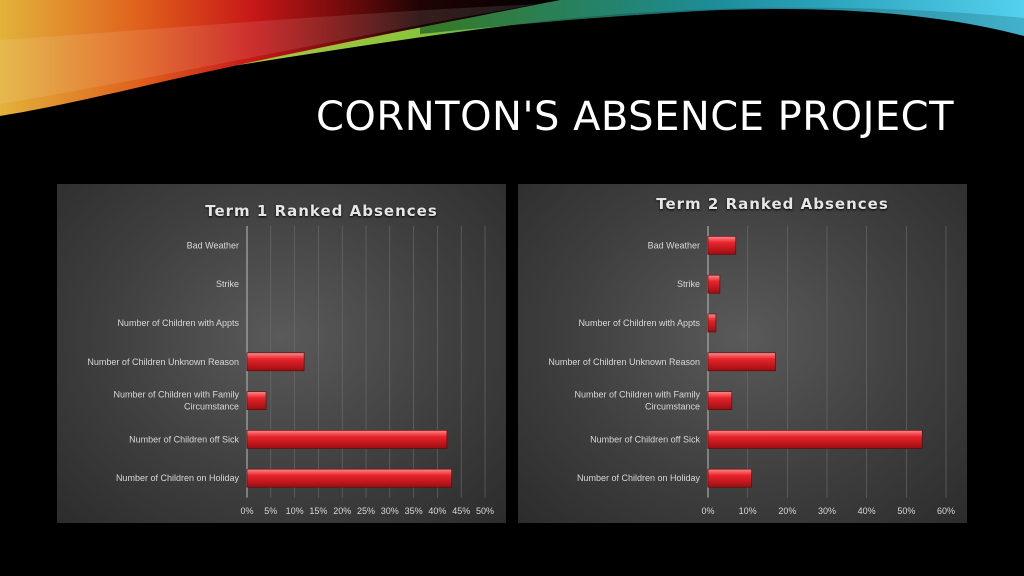  What do you see at coordinates (946, 511) in the screenshot?
I see `x-tick-label: 60%` at bounding box center [946, 511].